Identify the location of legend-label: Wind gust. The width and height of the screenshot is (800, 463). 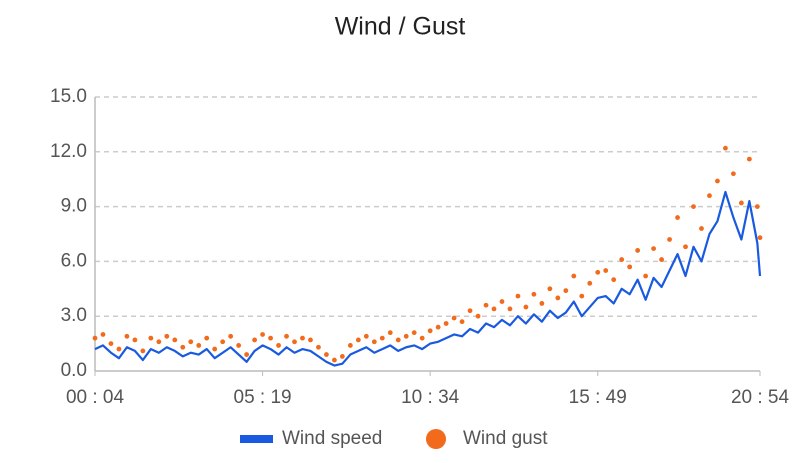
(505, 438).